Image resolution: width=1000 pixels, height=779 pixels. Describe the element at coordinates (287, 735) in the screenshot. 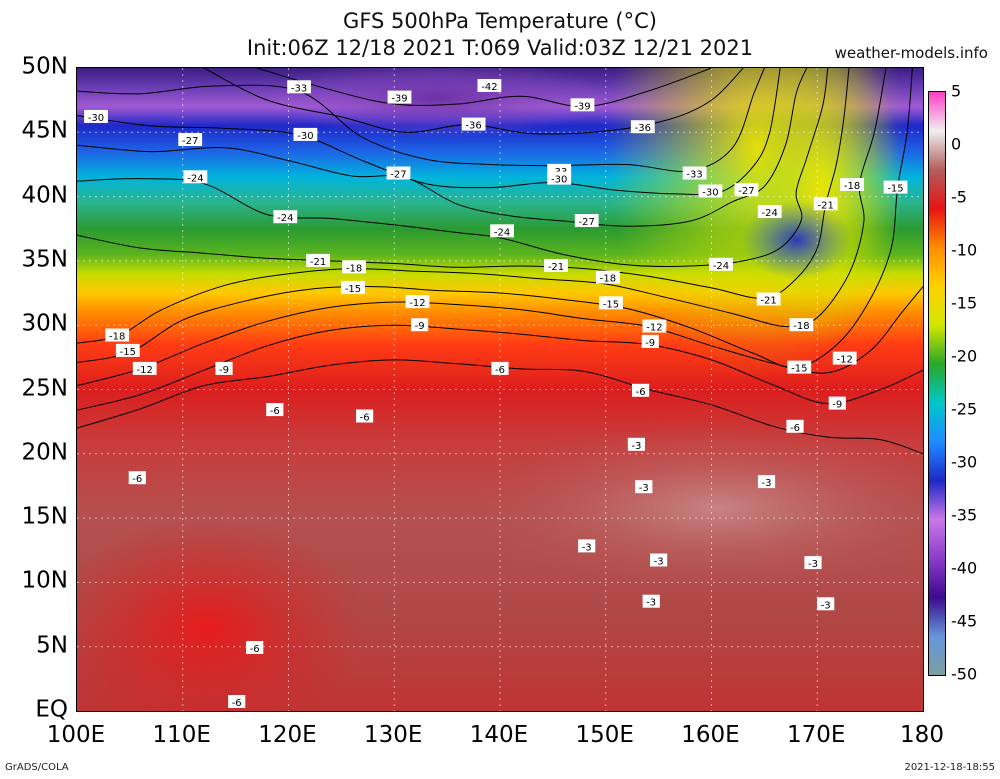

I see `lon-tick-label: 120E` at that location.